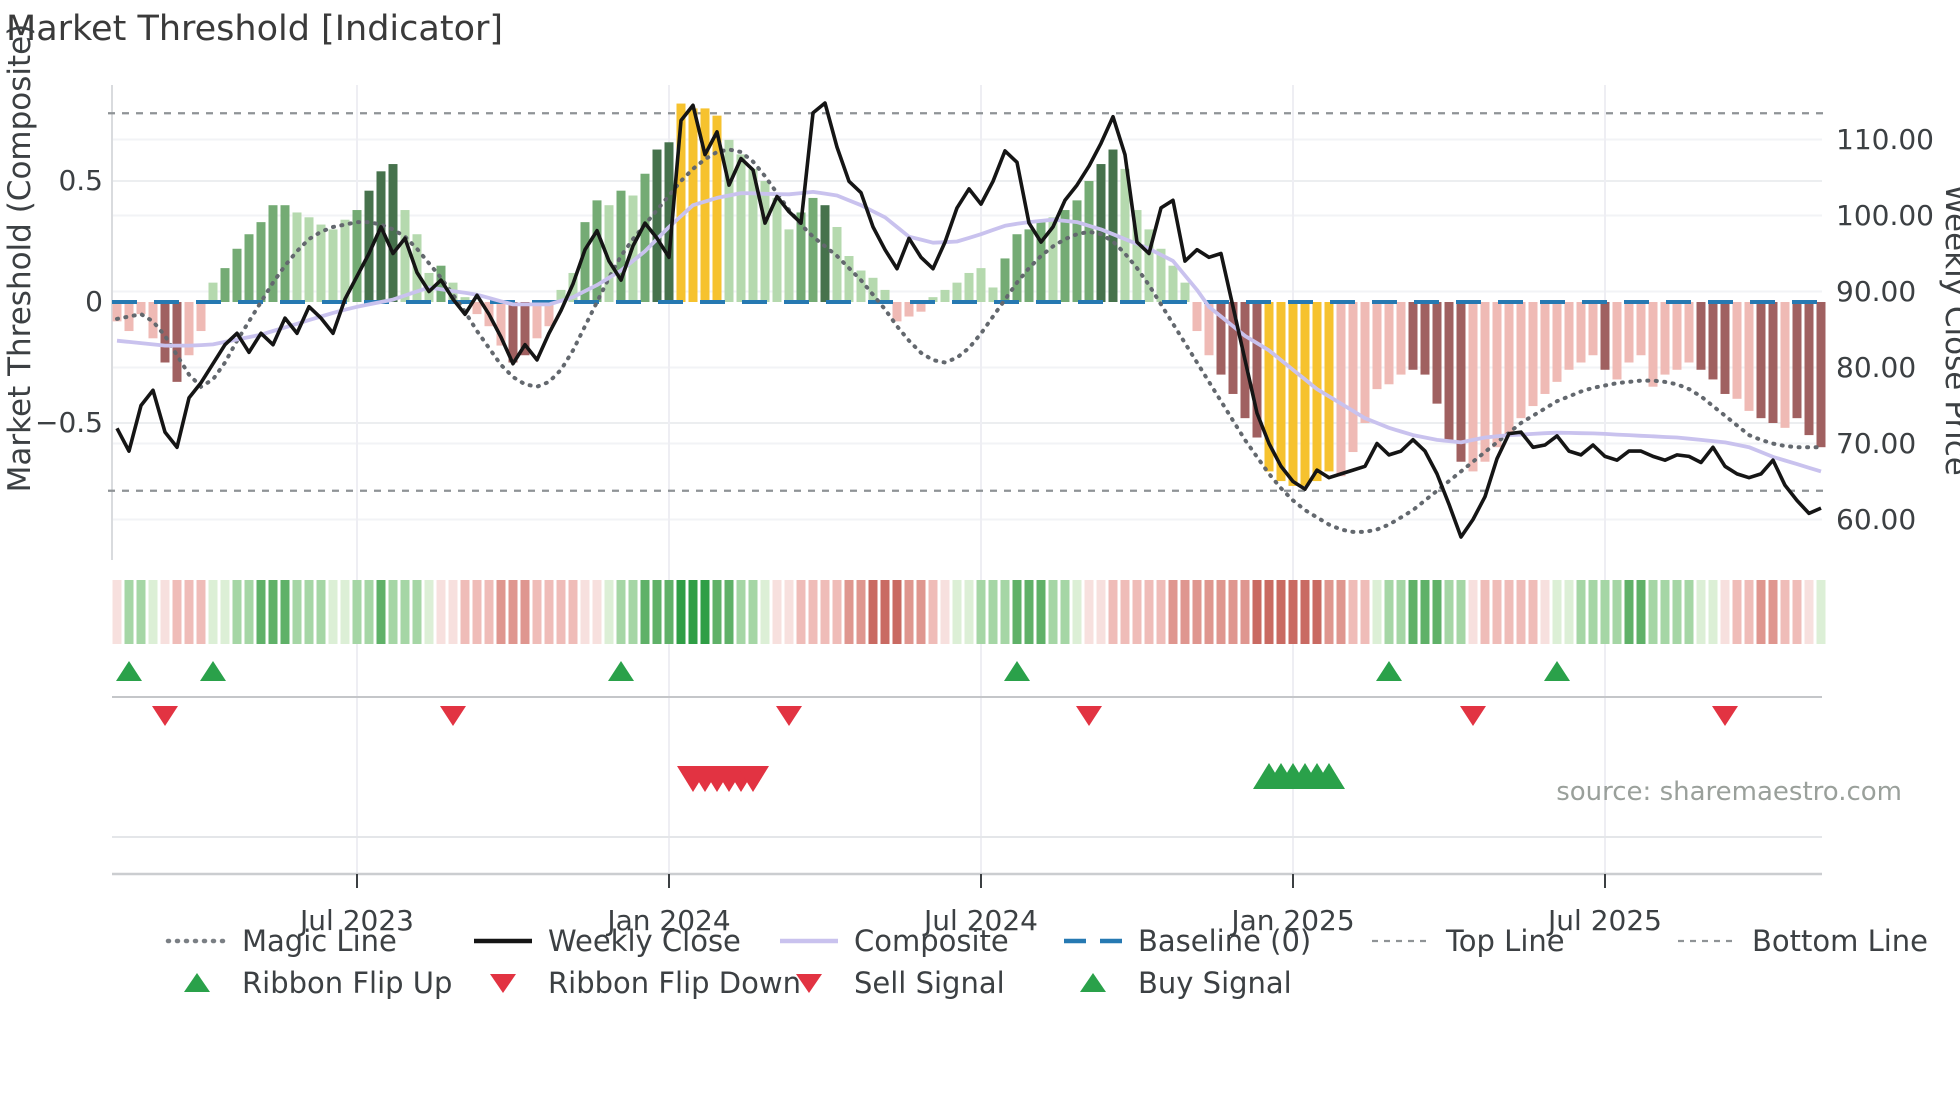  What do you see at coordinates (674, 983) in the screenshot?
I see `legend-item-label: Ribbon Flip Down` at bounding box center [674, 983].